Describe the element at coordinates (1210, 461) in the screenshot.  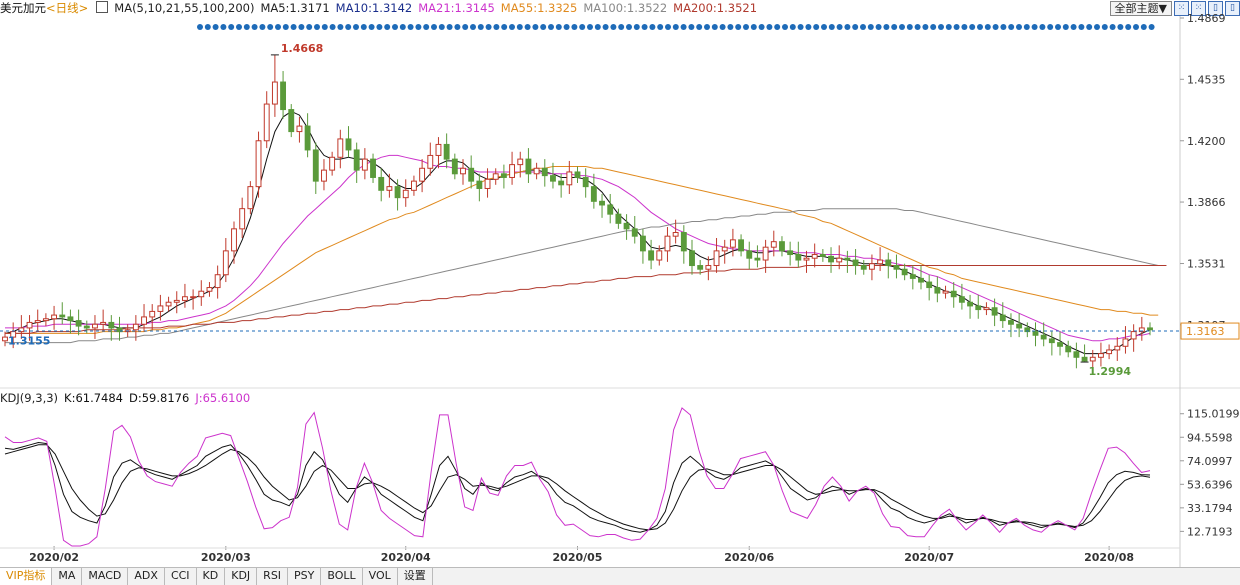
I see `kdj-y-tick-label: 74.0997` at that location.